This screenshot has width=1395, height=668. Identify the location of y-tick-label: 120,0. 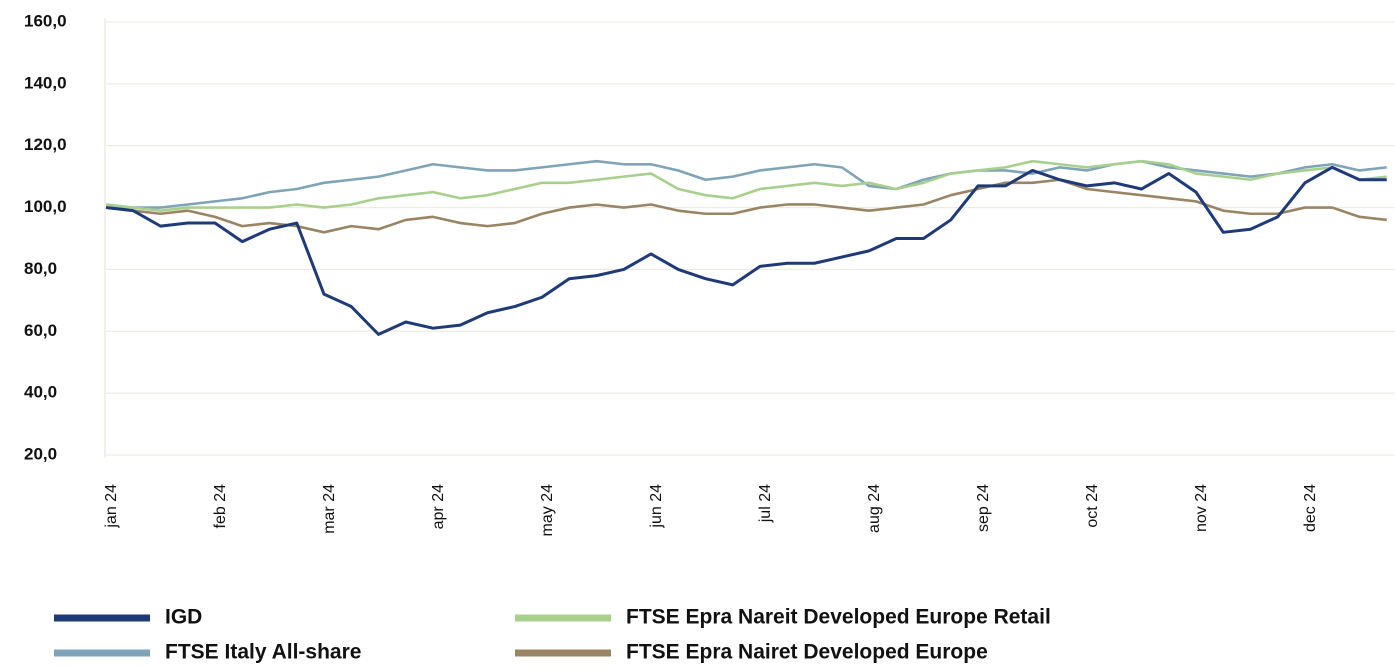
(45, 144).